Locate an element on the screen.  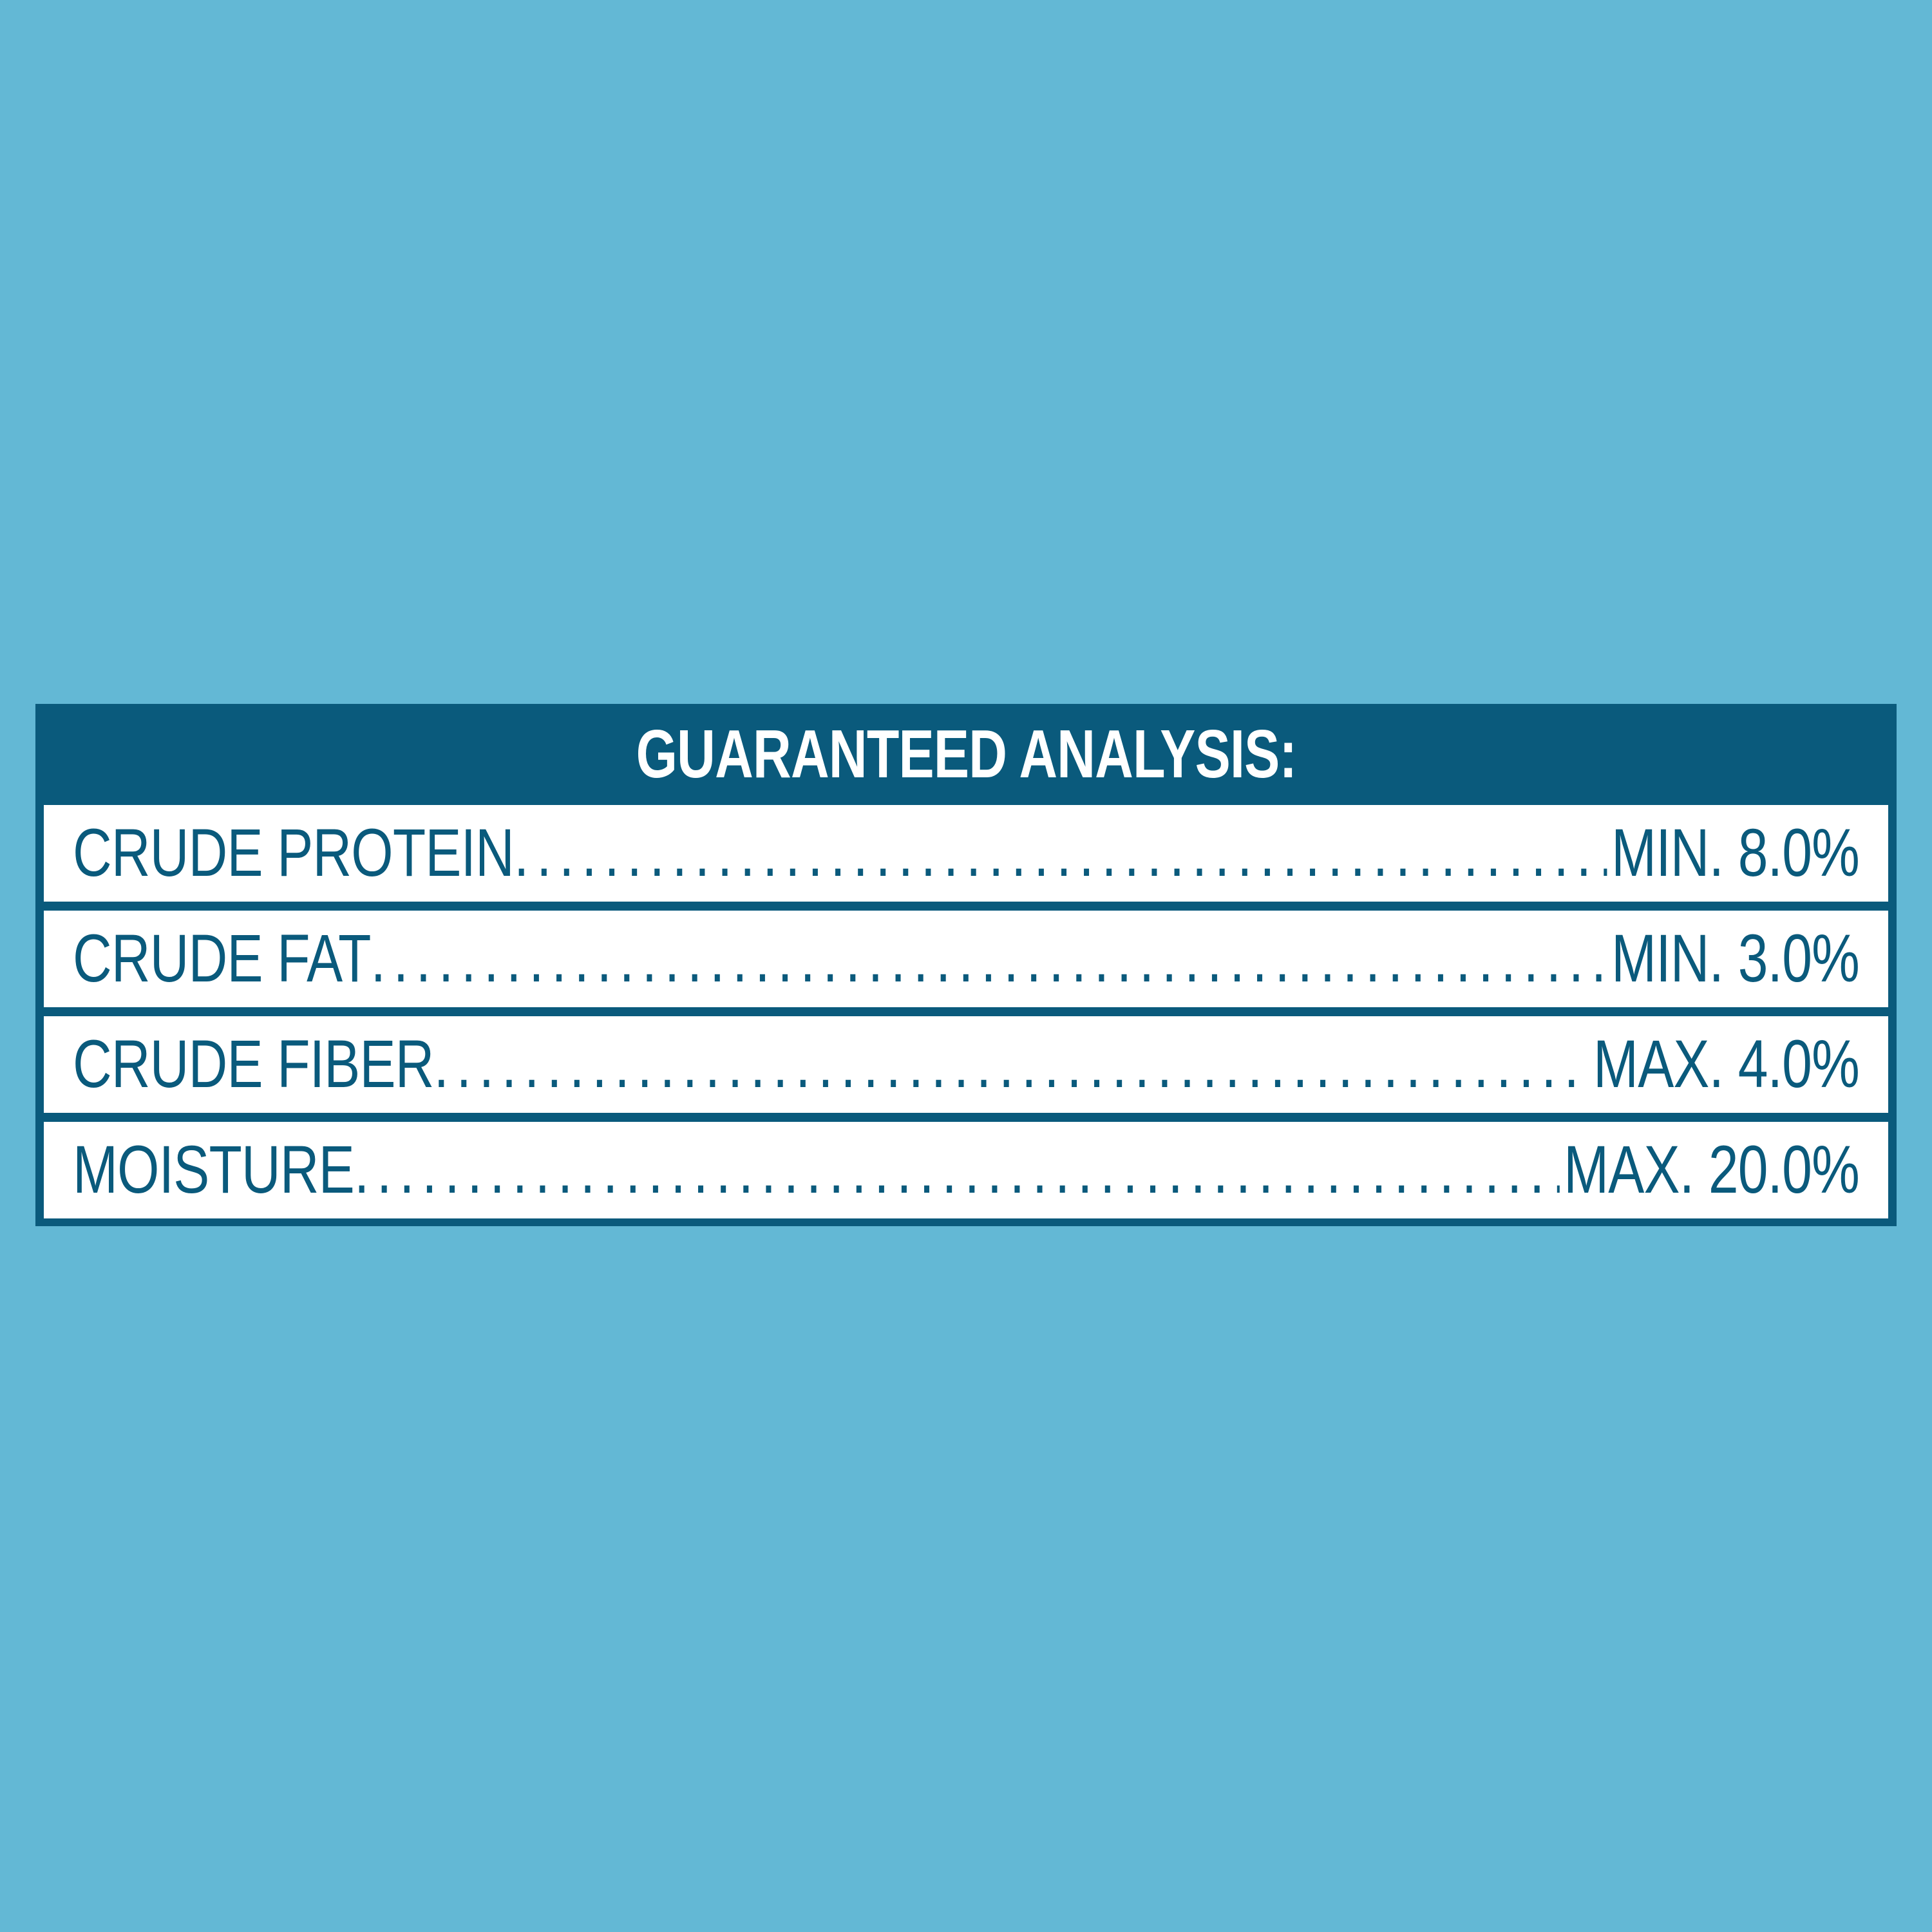
row-label: CRUDE FAT is located at coordinates (222, 958).